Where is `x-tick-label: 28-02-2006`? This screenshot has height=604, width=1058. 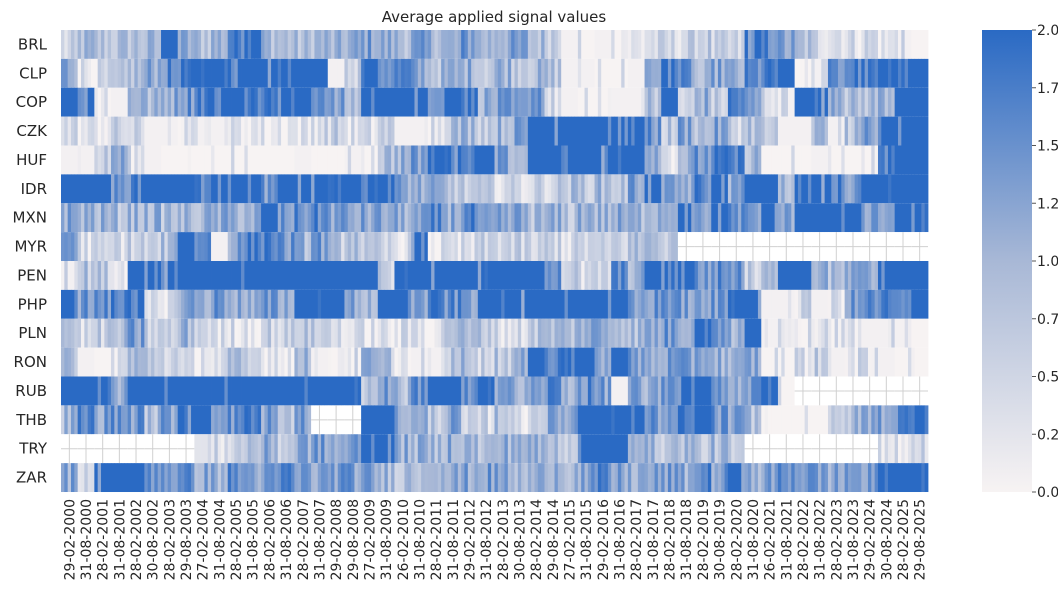
x-tick-label: 28-02-2006 is located at coordinates (270, 539).